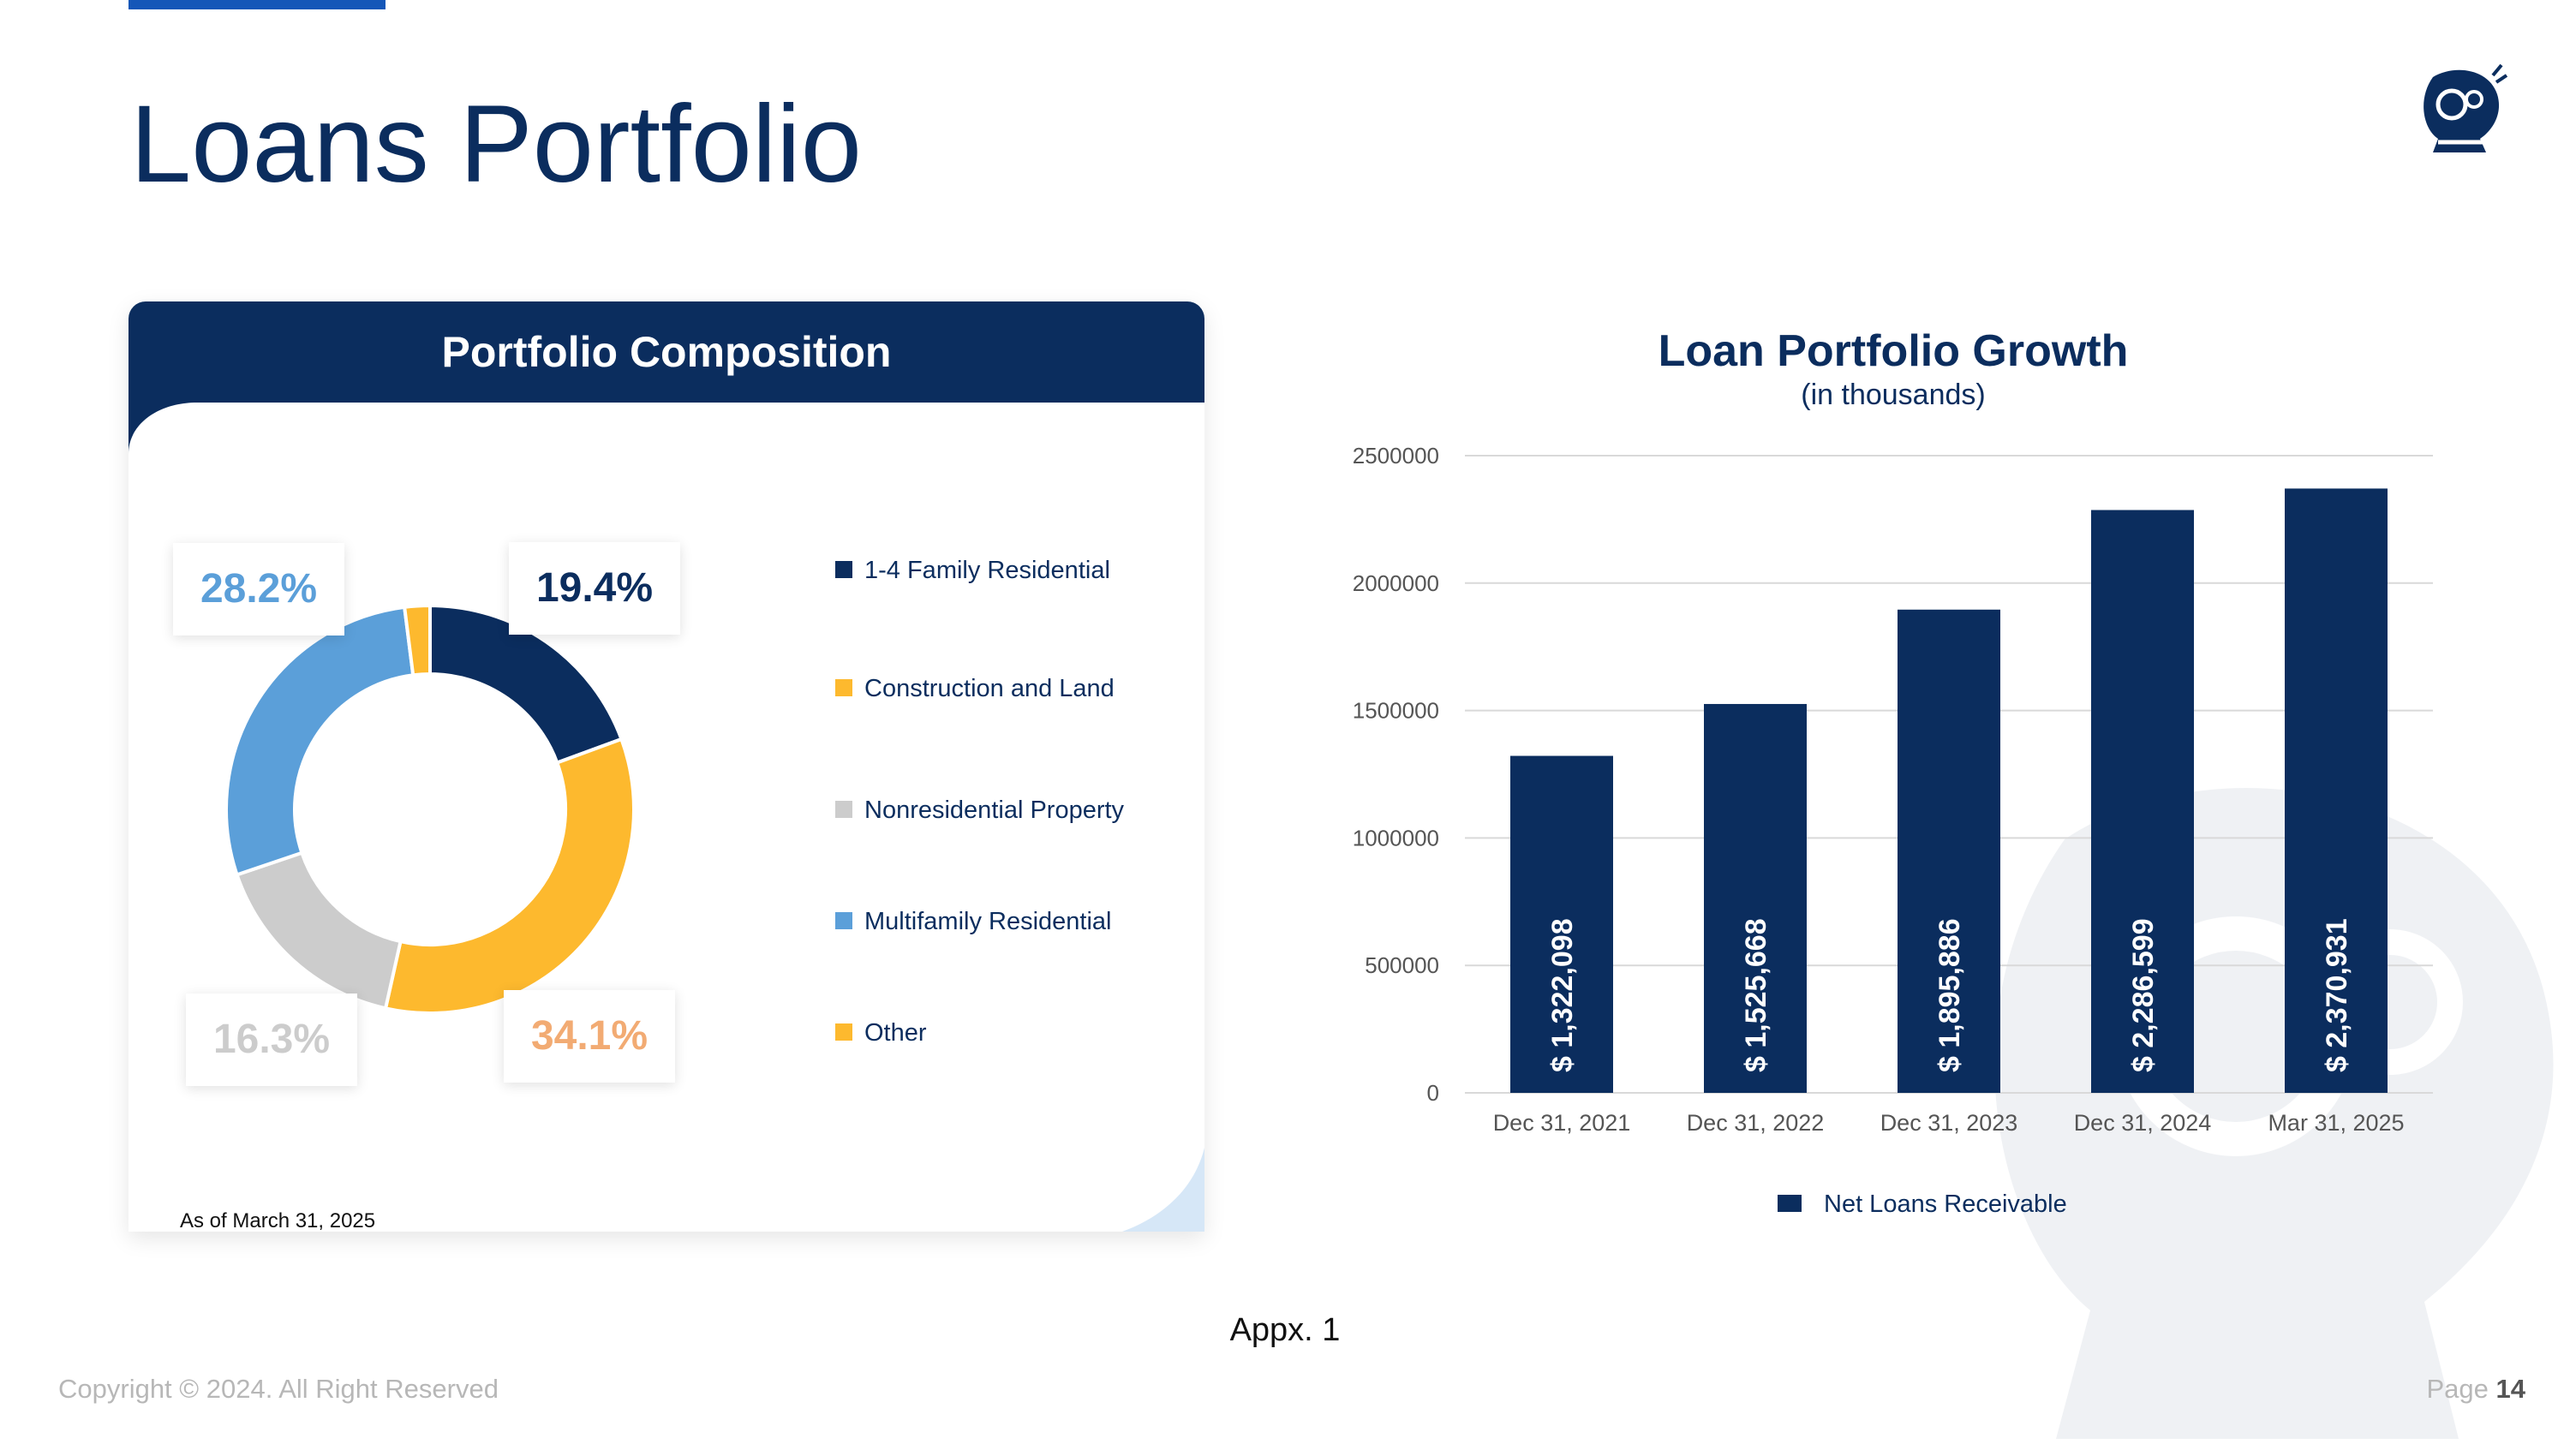 The width and height of the screenshot is (2570, 1456). I want to click on pct-label-text: 28.2%, so click(259, 589).